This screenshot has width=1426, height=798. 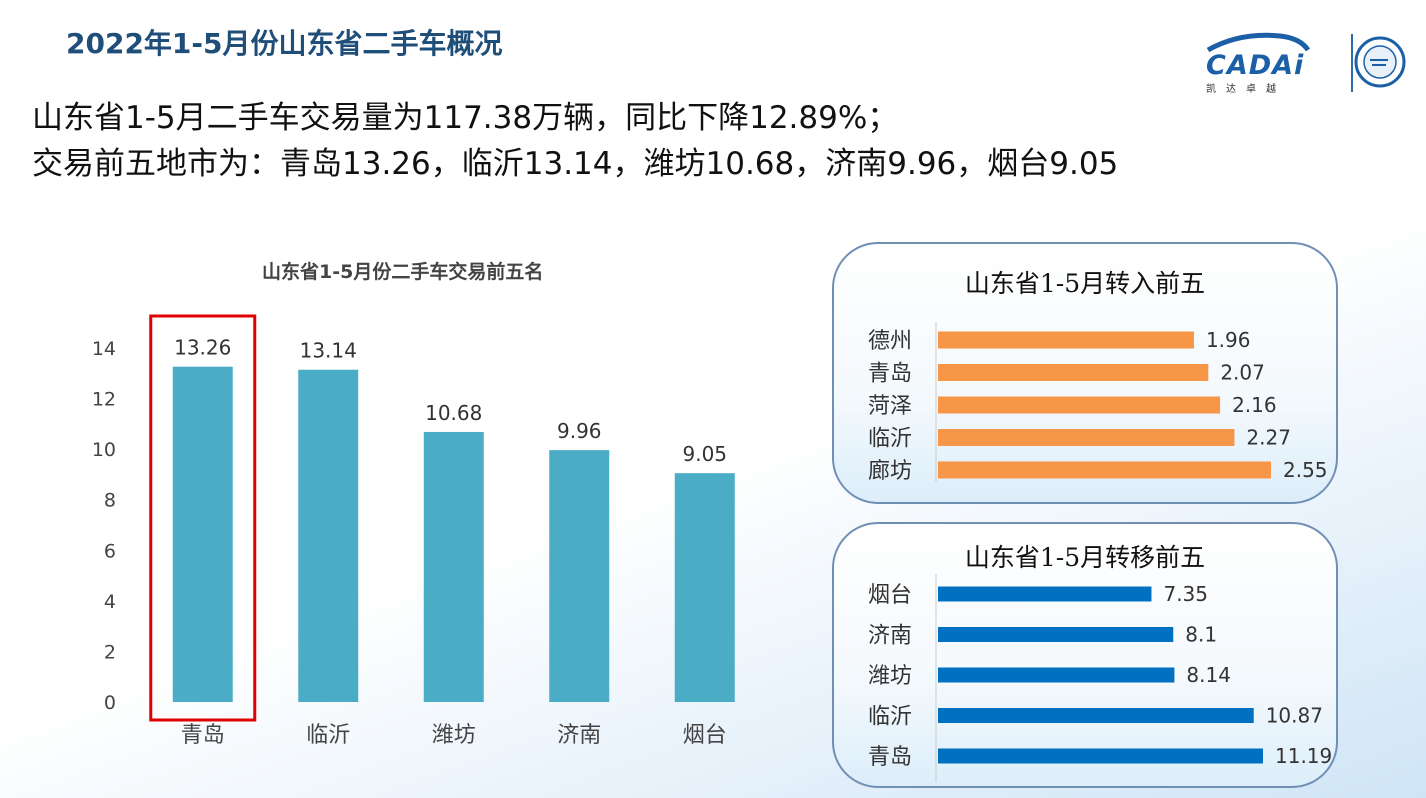 What do you see at coordinates (110, 602) in the screenshot?
I see `y-tick-label: 4` at bounding box center [110, 602].